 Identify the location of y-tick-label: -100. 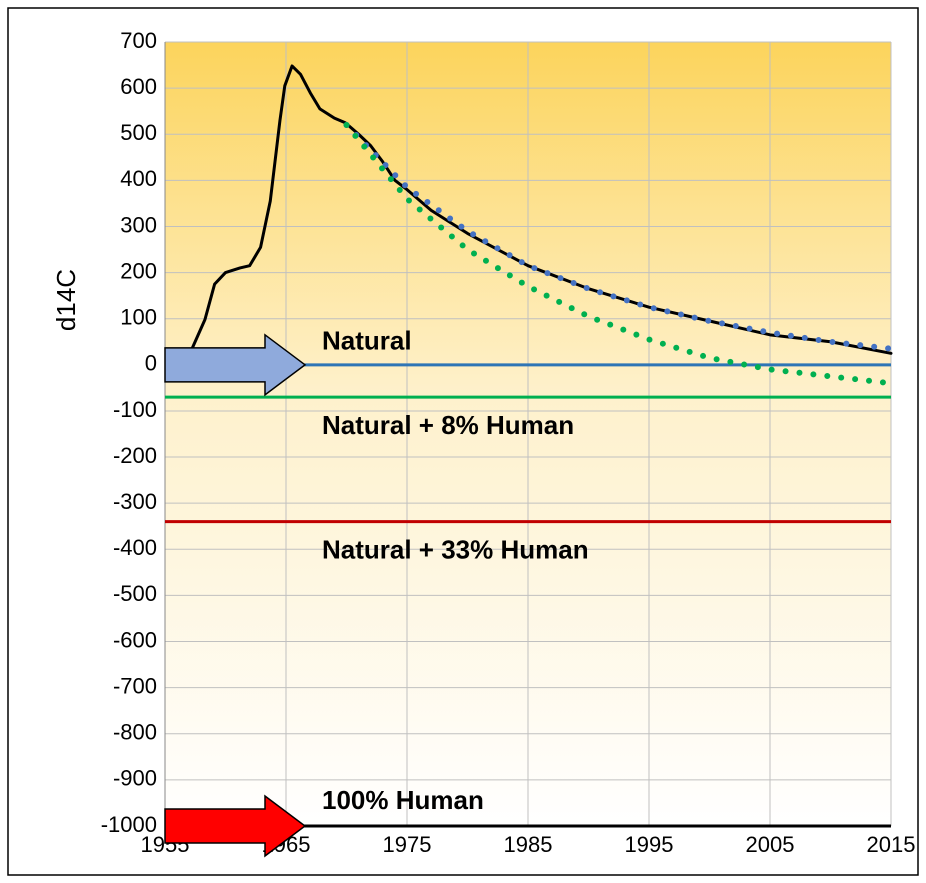
(135, 409).